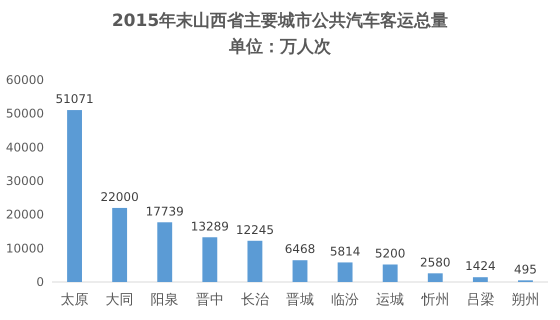 The image size is (560, 320). I want to click on data-label: 51071, so click(74, 99).